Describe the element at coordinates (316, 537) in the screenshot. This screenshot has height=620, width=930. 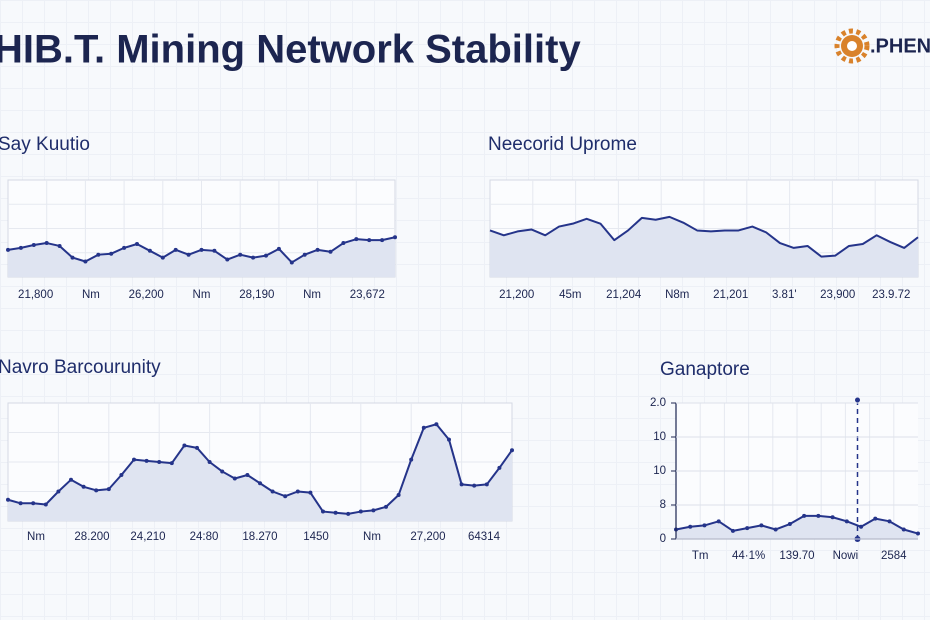
I see `x-tick-label: 1450` at that location.